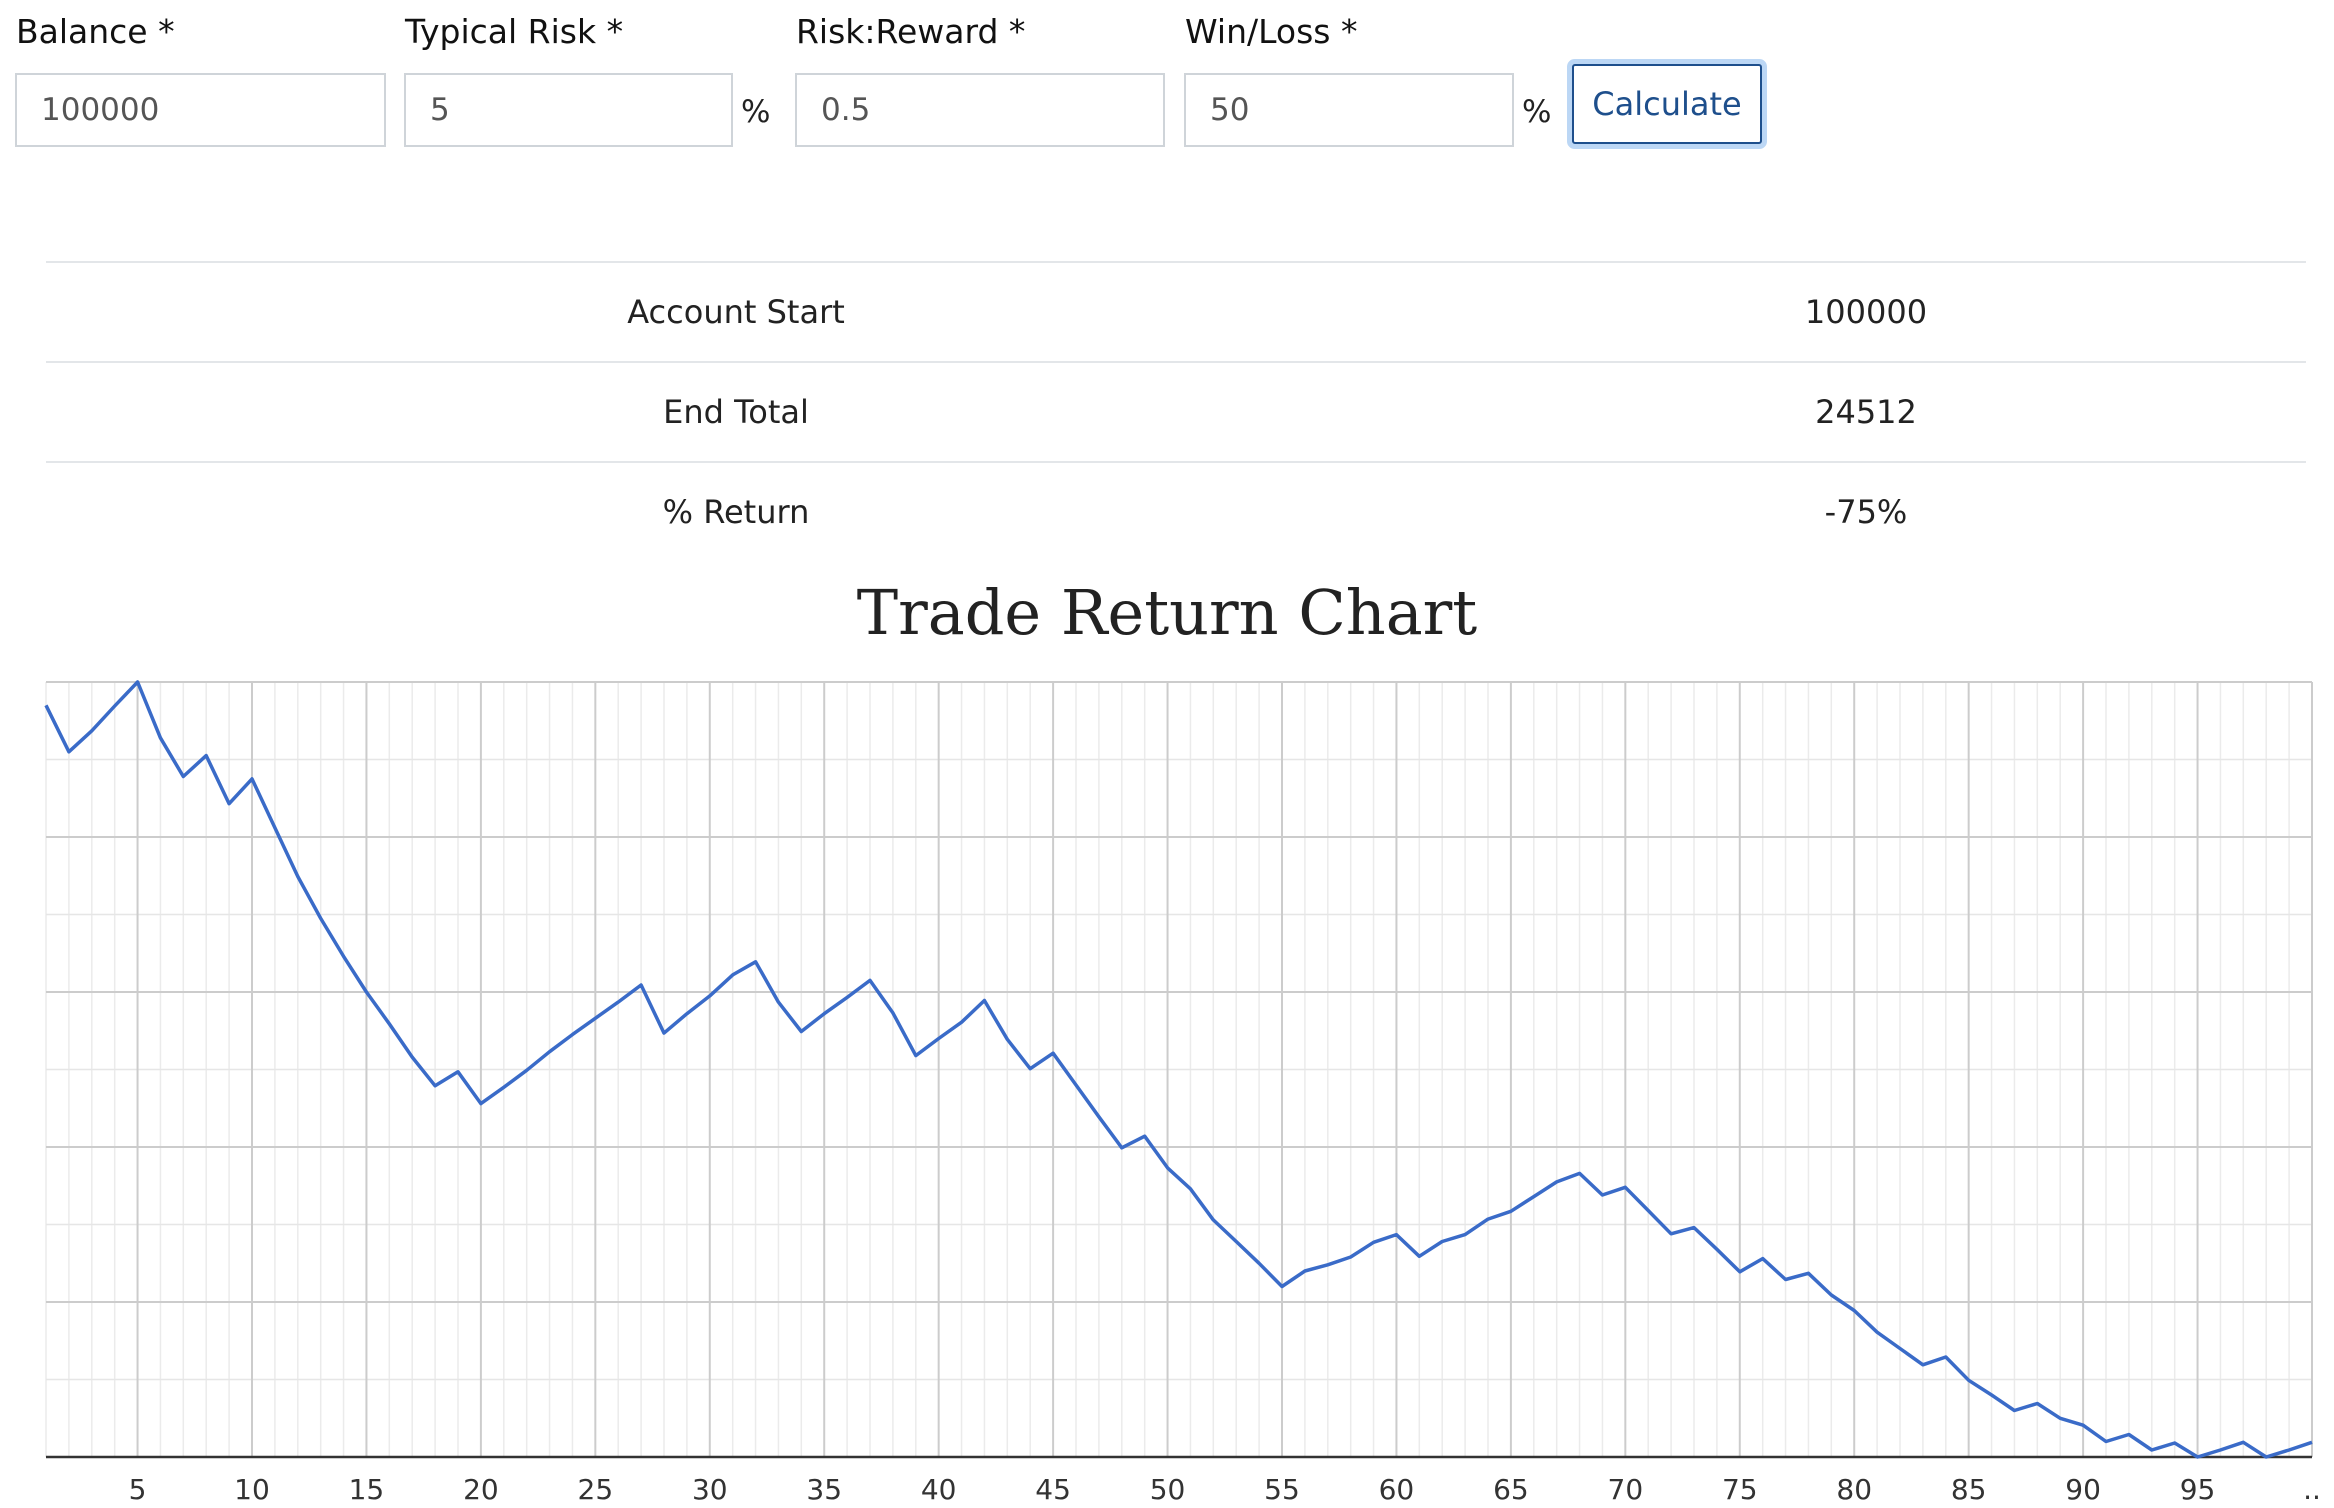 The width and height of the screenshot is (2334, 1508). I want to click on x-tick-label: 30, so click(710, 1489).